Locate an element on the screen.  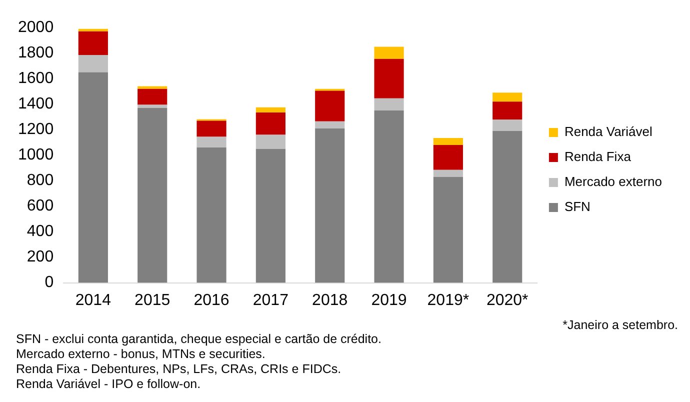
y-tick-label: 1400 is located at coordinates (36, 104).